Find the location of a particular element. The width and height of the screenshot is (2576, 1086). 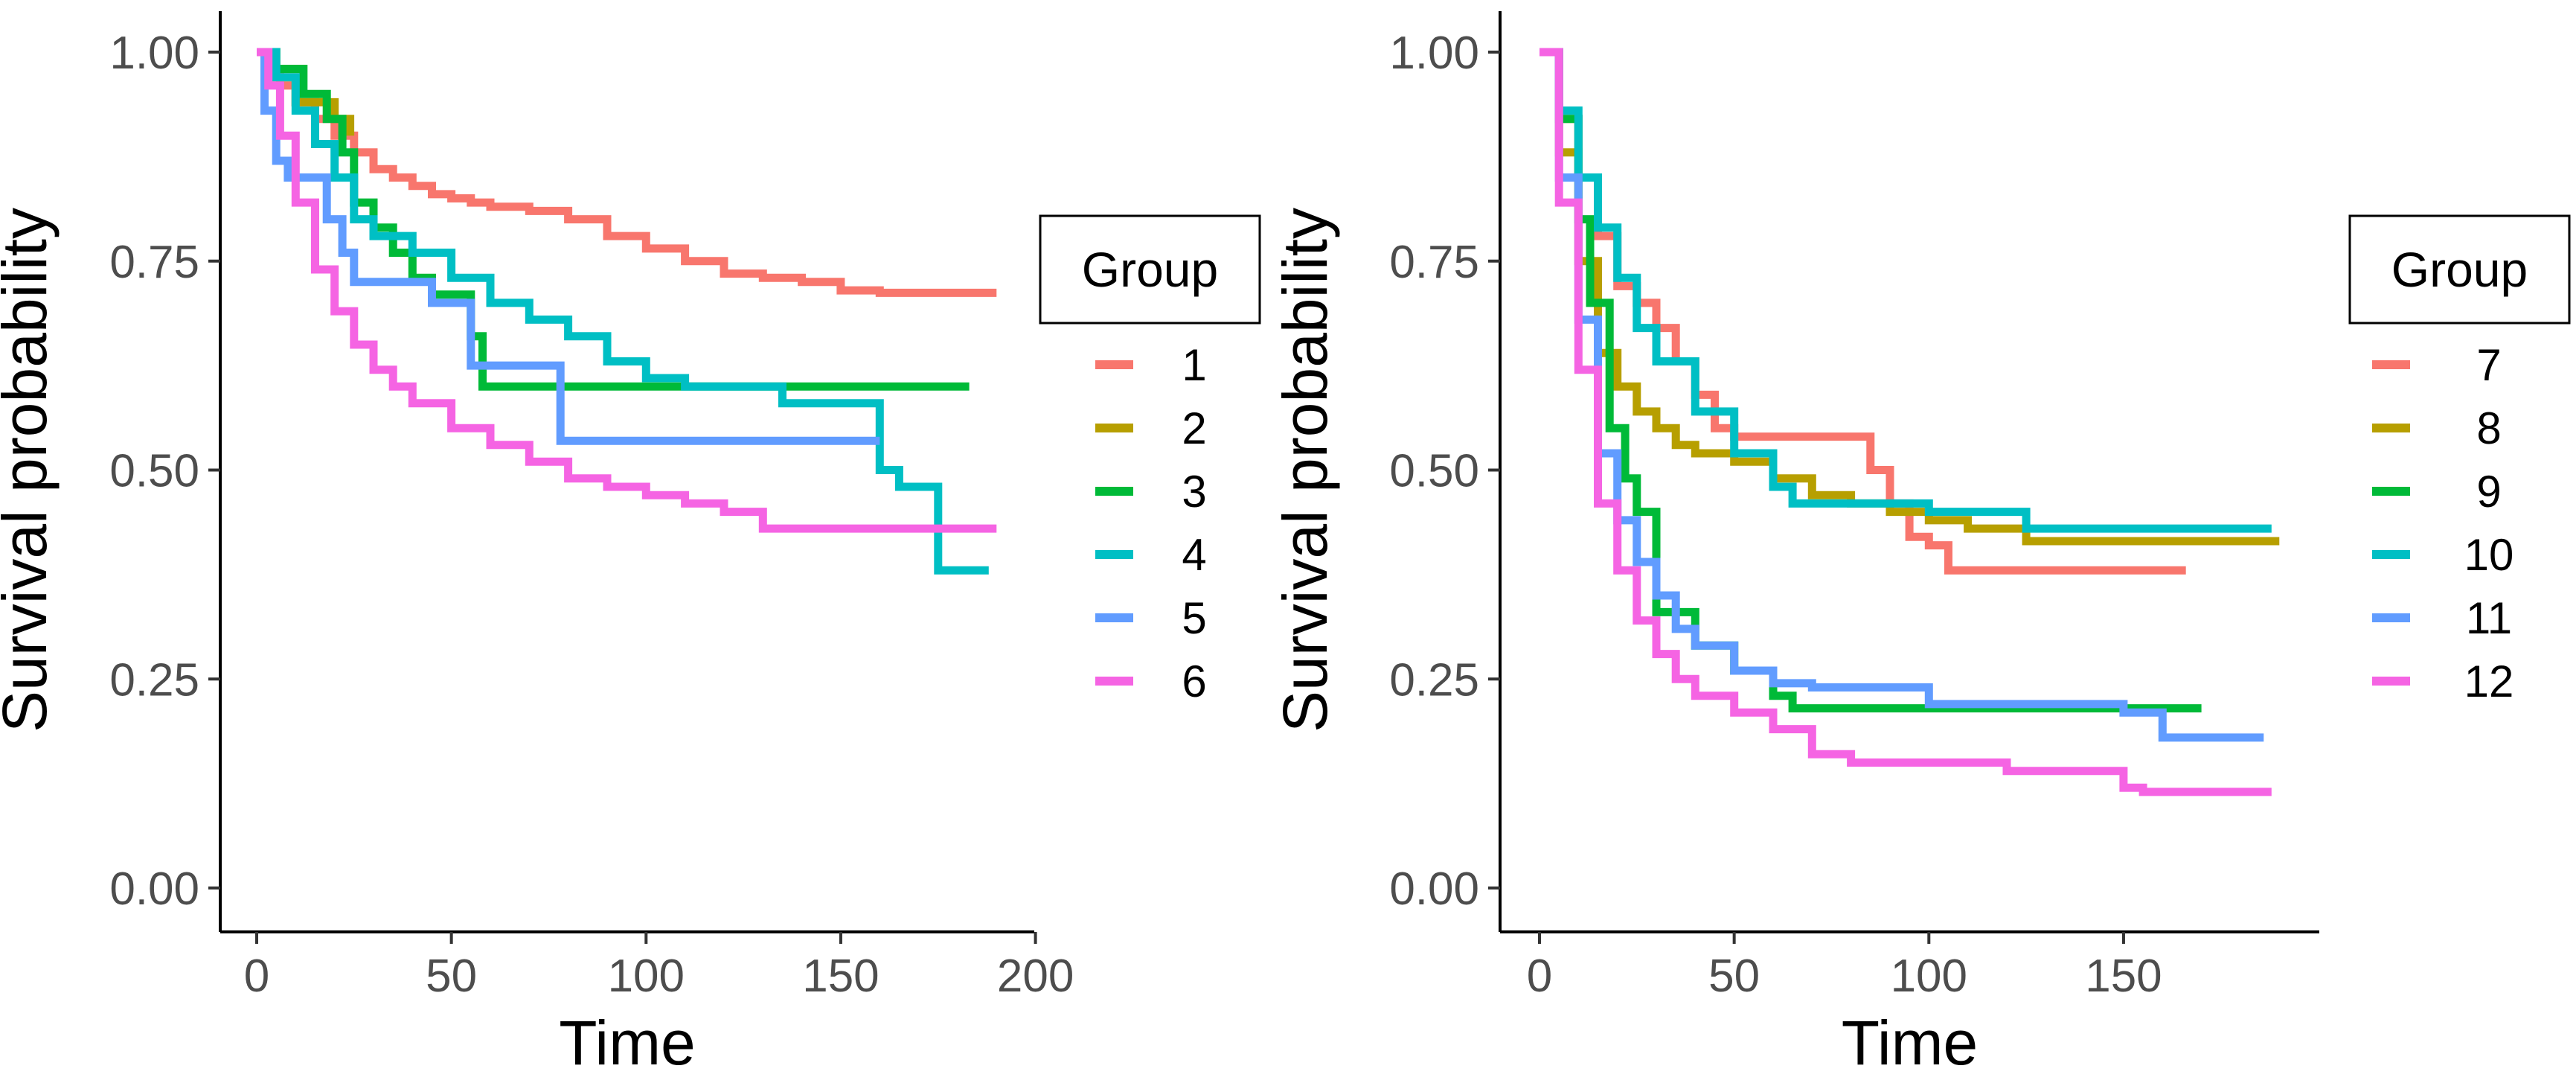

legend-item-label: 12 is located at coordinates (2489, 682).